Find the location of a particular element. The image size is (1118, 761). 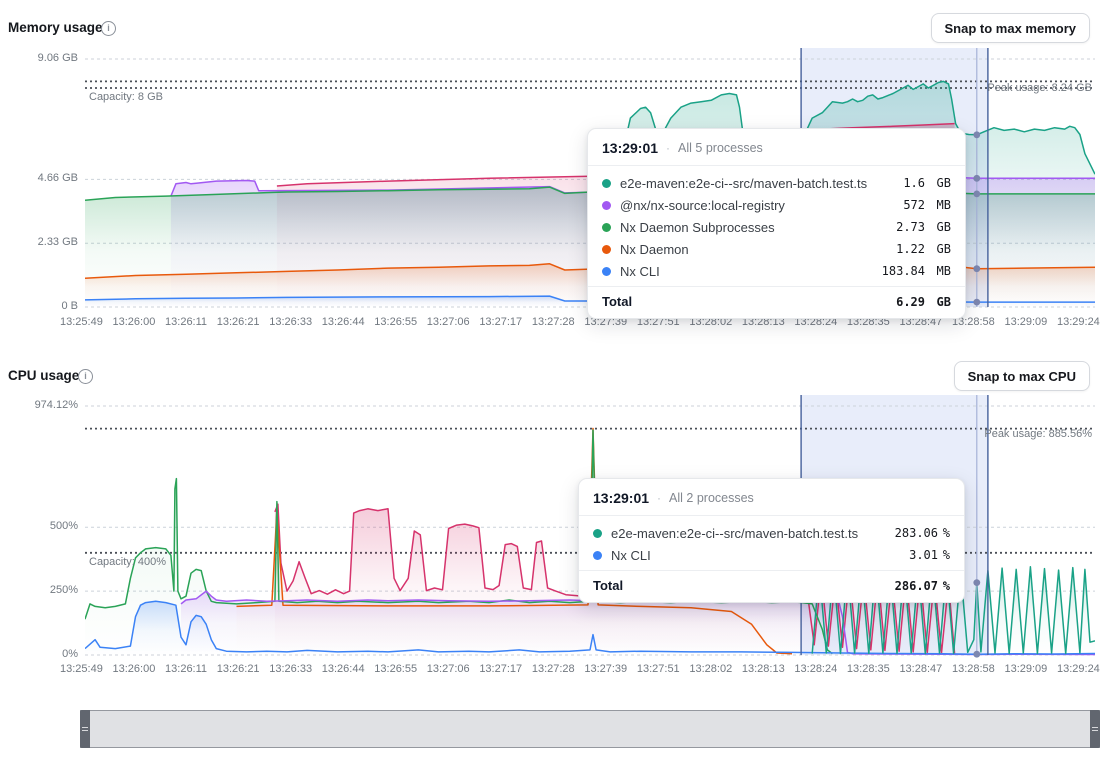

tooltip-process-row: Nx CLI 3.01 % is located at coordinates (771, 555).